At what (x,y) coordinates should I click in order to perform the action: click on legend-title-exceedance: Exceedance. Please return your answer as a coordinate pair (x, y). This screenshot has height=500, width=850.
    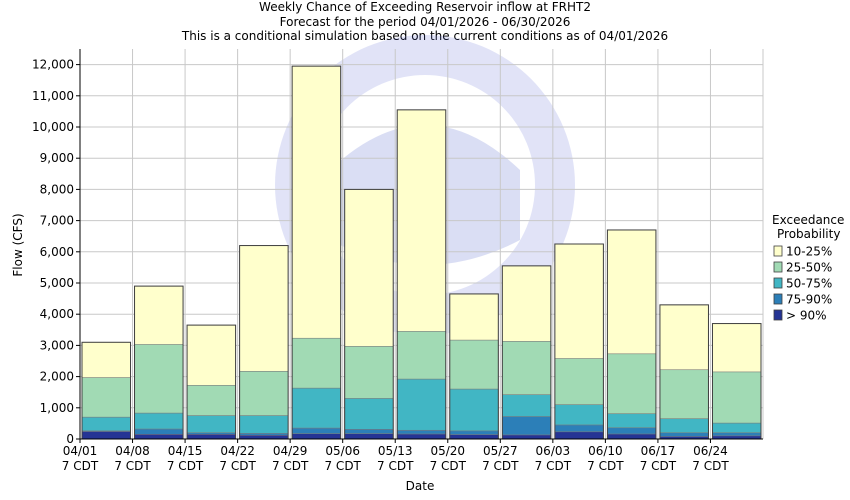
    Looking at the image, I should click on (808, 220).